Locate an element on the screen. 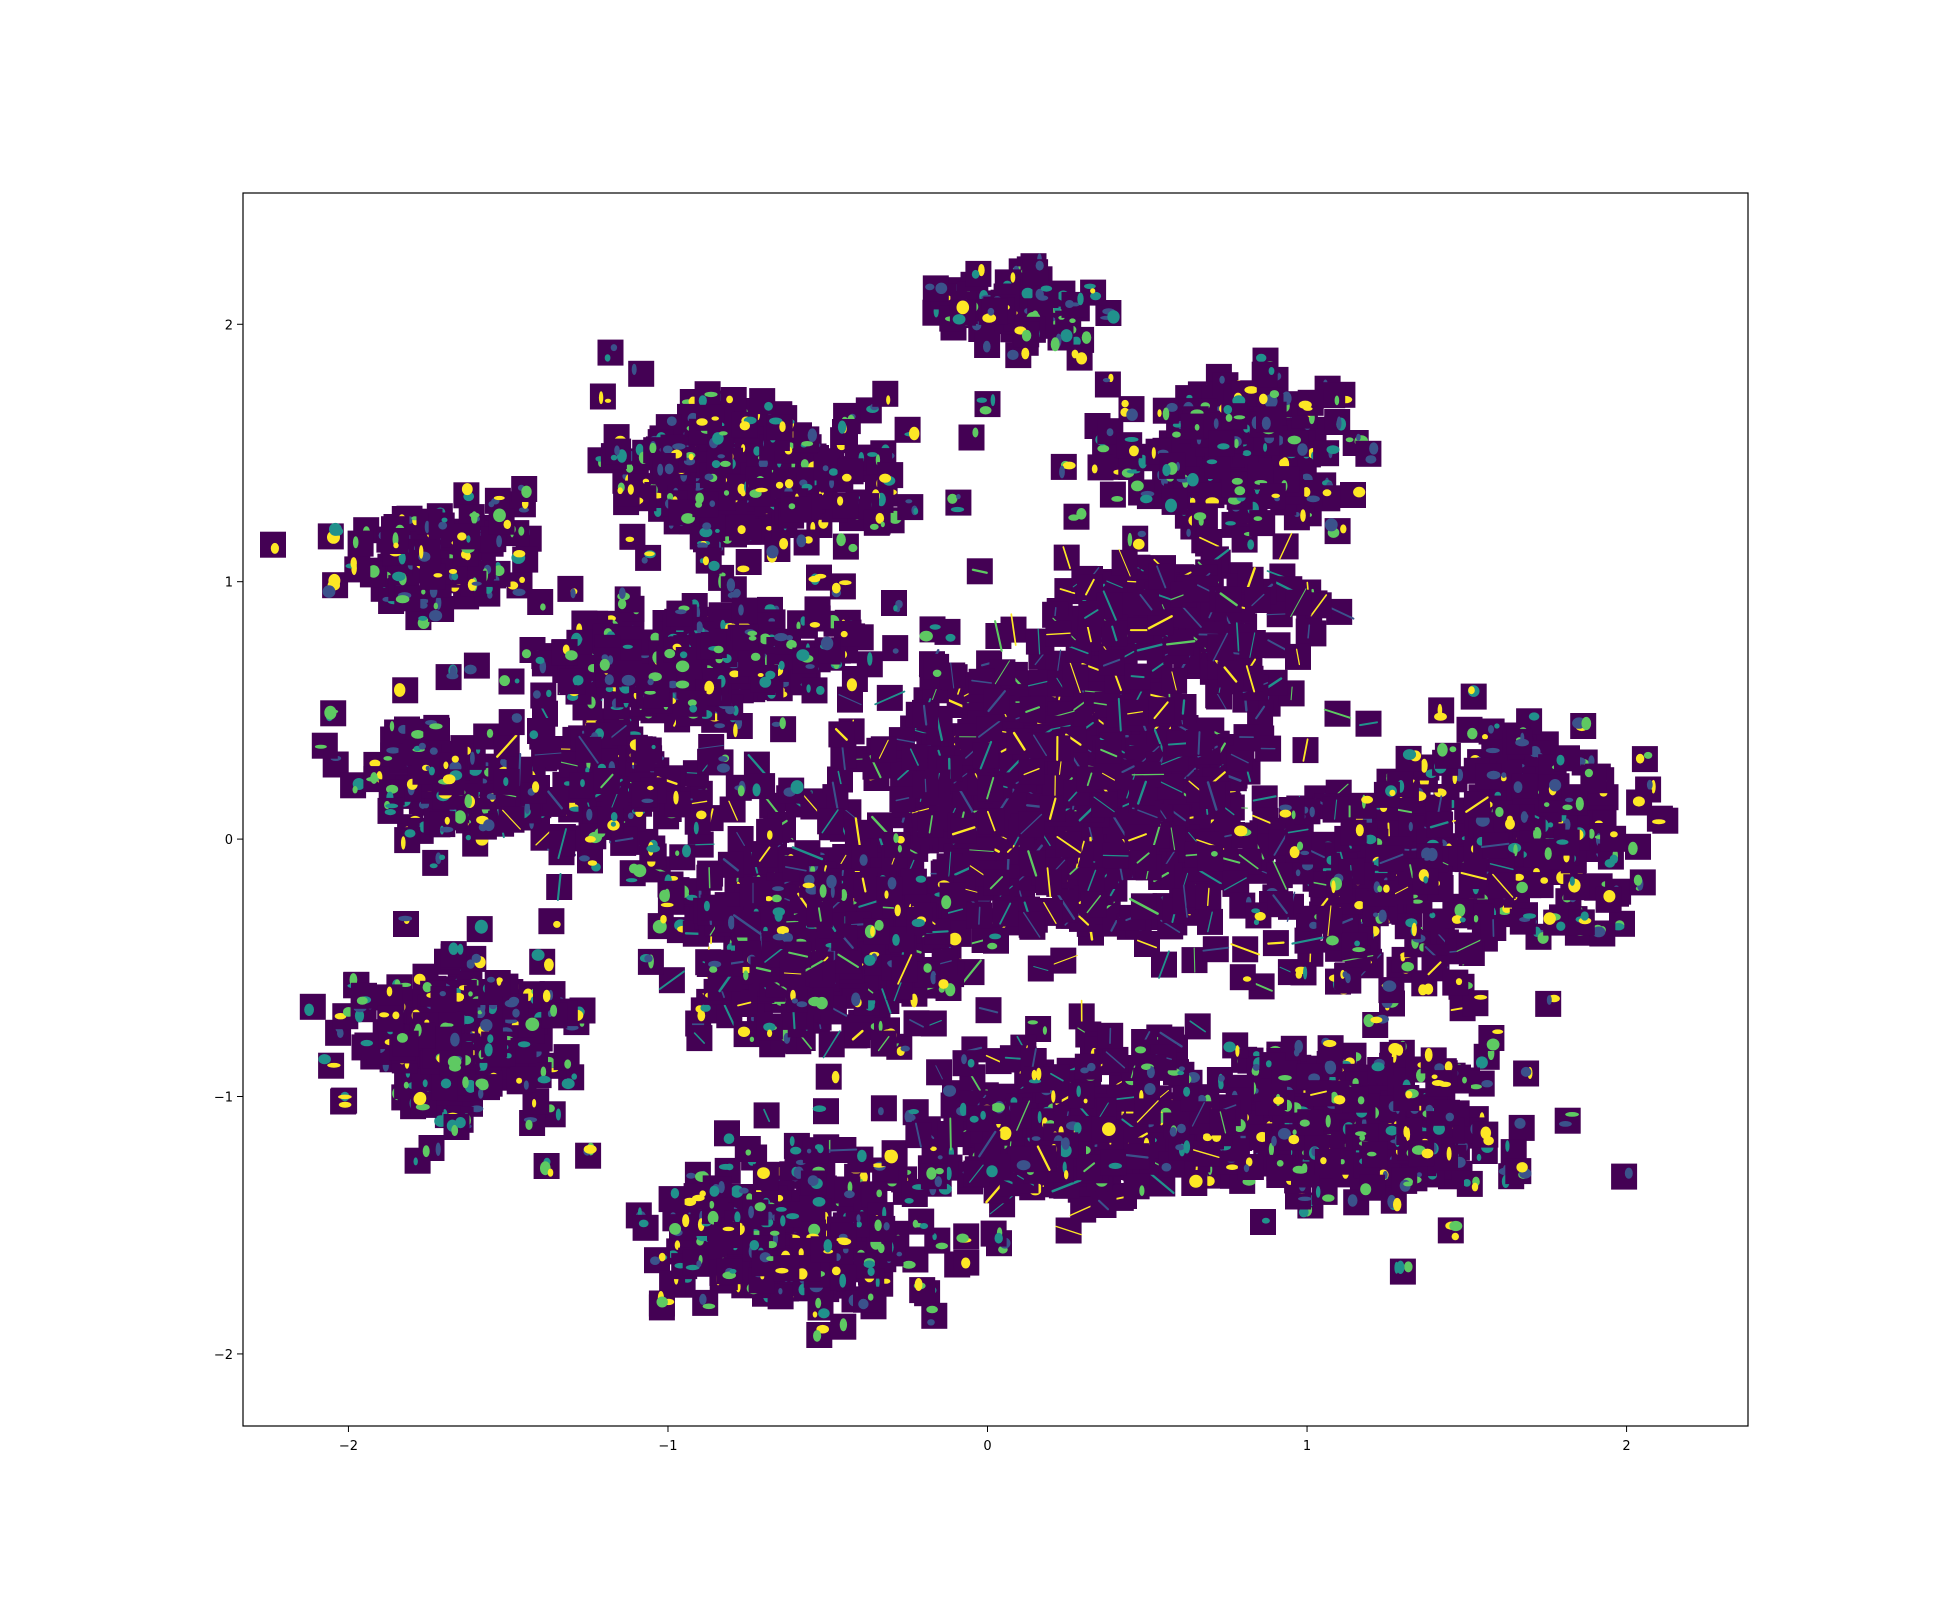 This screenshot has height=1599, width=1938. thumbnail-background is located at coordinates (910, 507).